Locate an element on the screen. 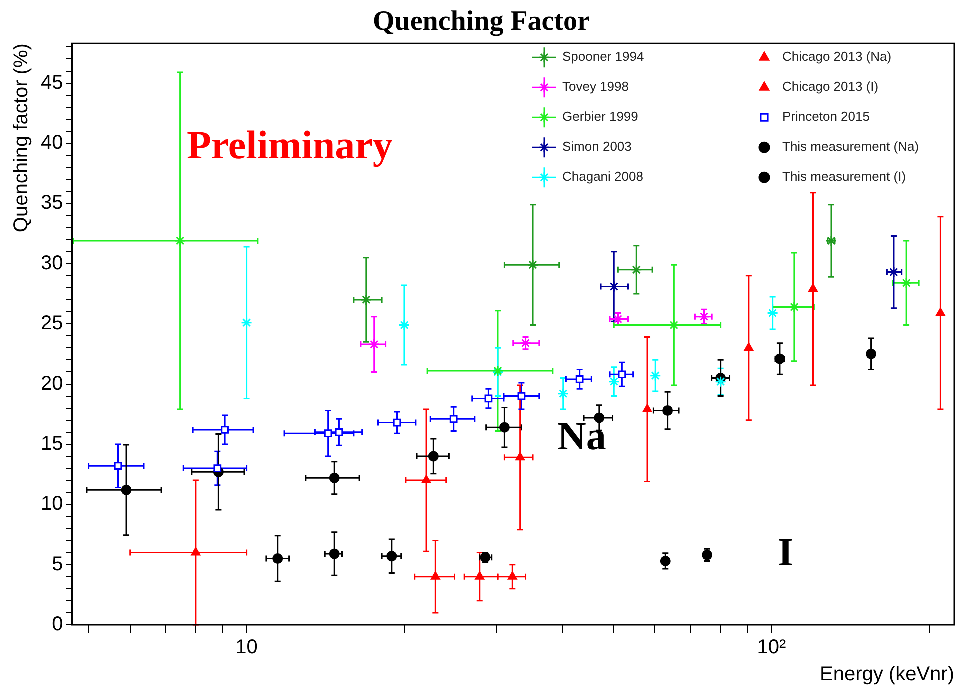  legend-label: This measurement (I) is located at coordinates (844, 176).